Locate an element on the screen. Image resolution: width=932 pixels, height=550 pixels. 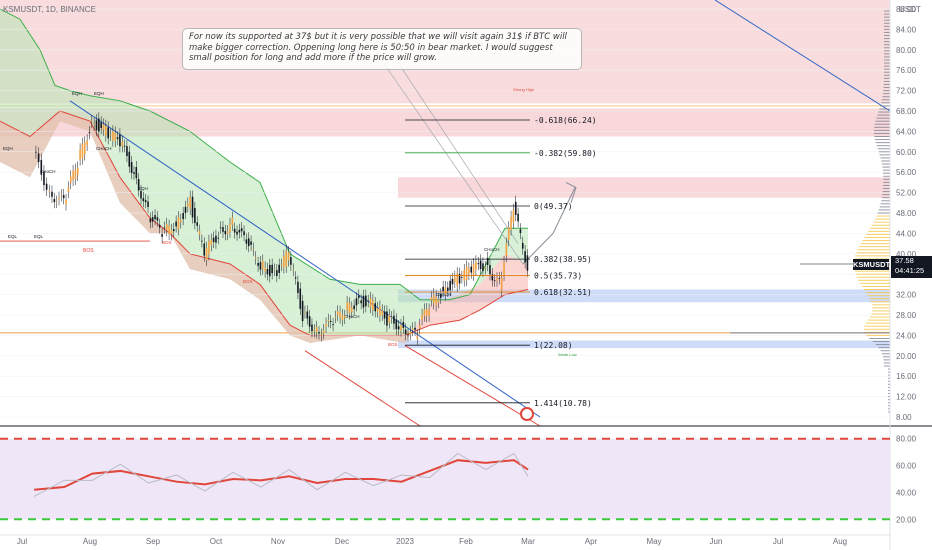
fib-label: -0.618(66.24) is located at coordinates (565, 120).